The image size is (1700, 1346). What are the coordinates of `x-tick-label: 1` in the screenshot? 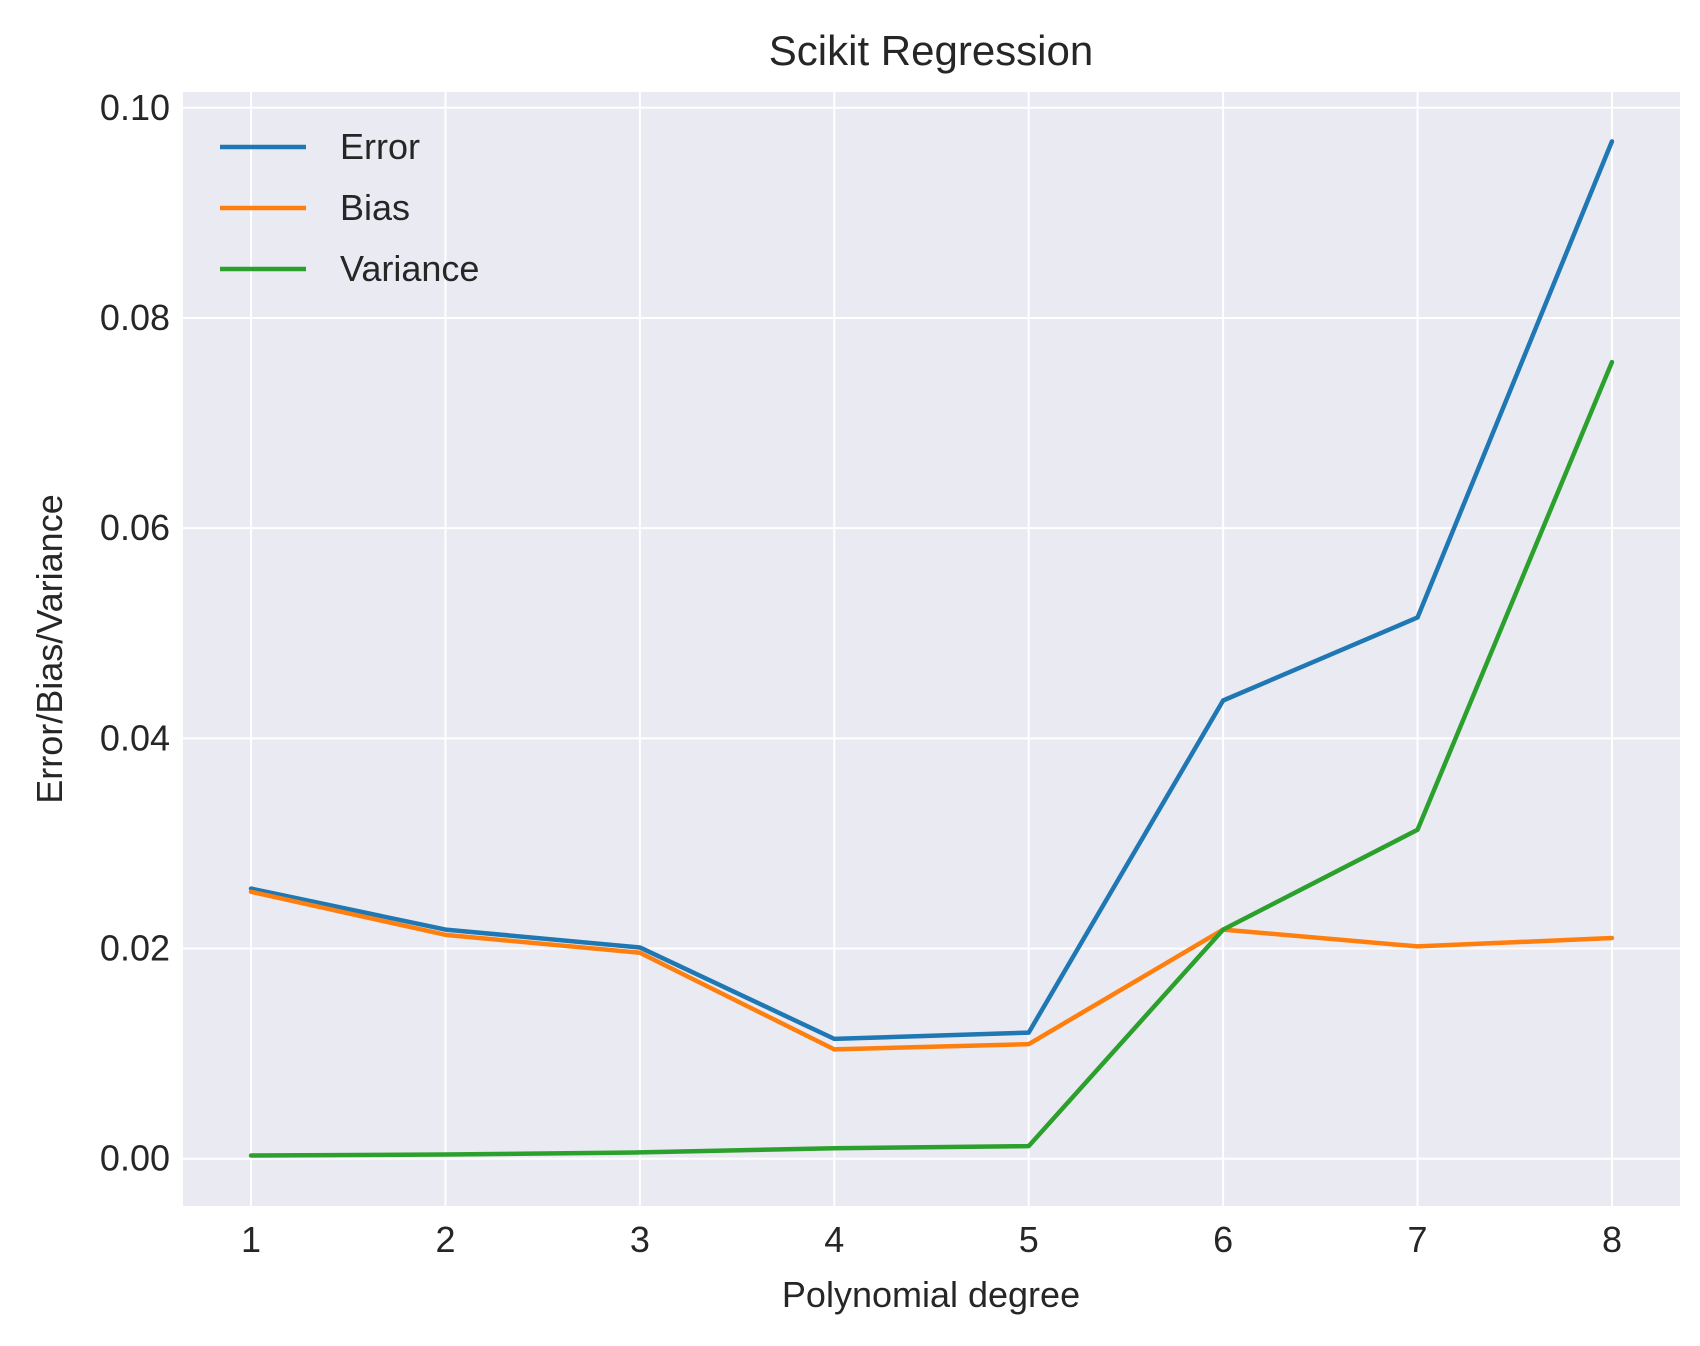 It's located at (251, 1239).